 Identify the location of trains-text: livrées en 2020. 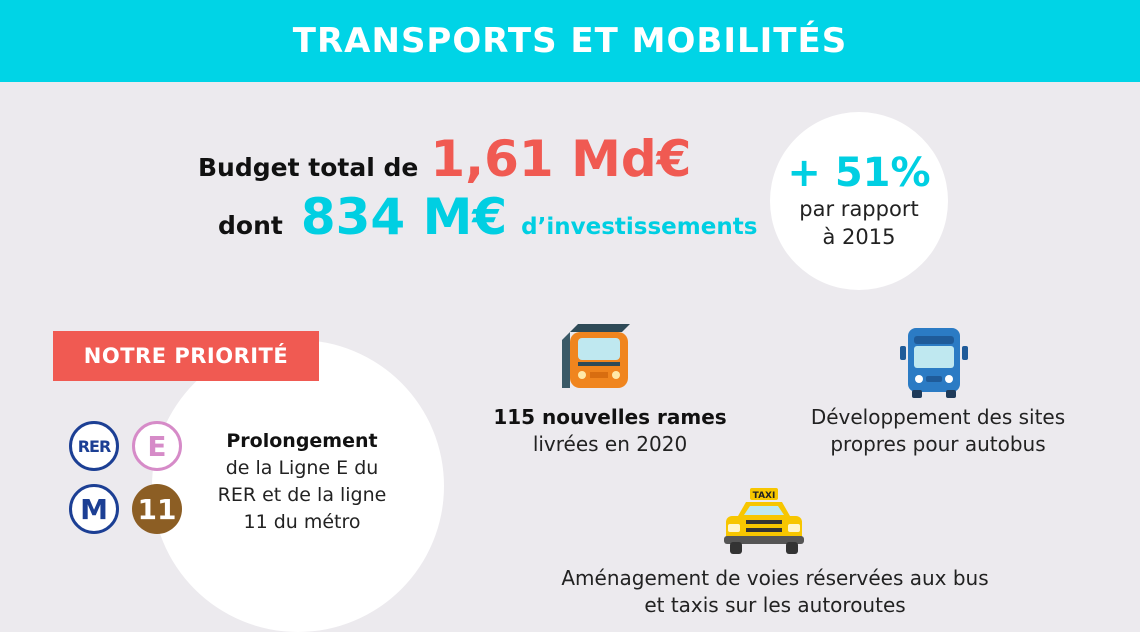
(610, 444).